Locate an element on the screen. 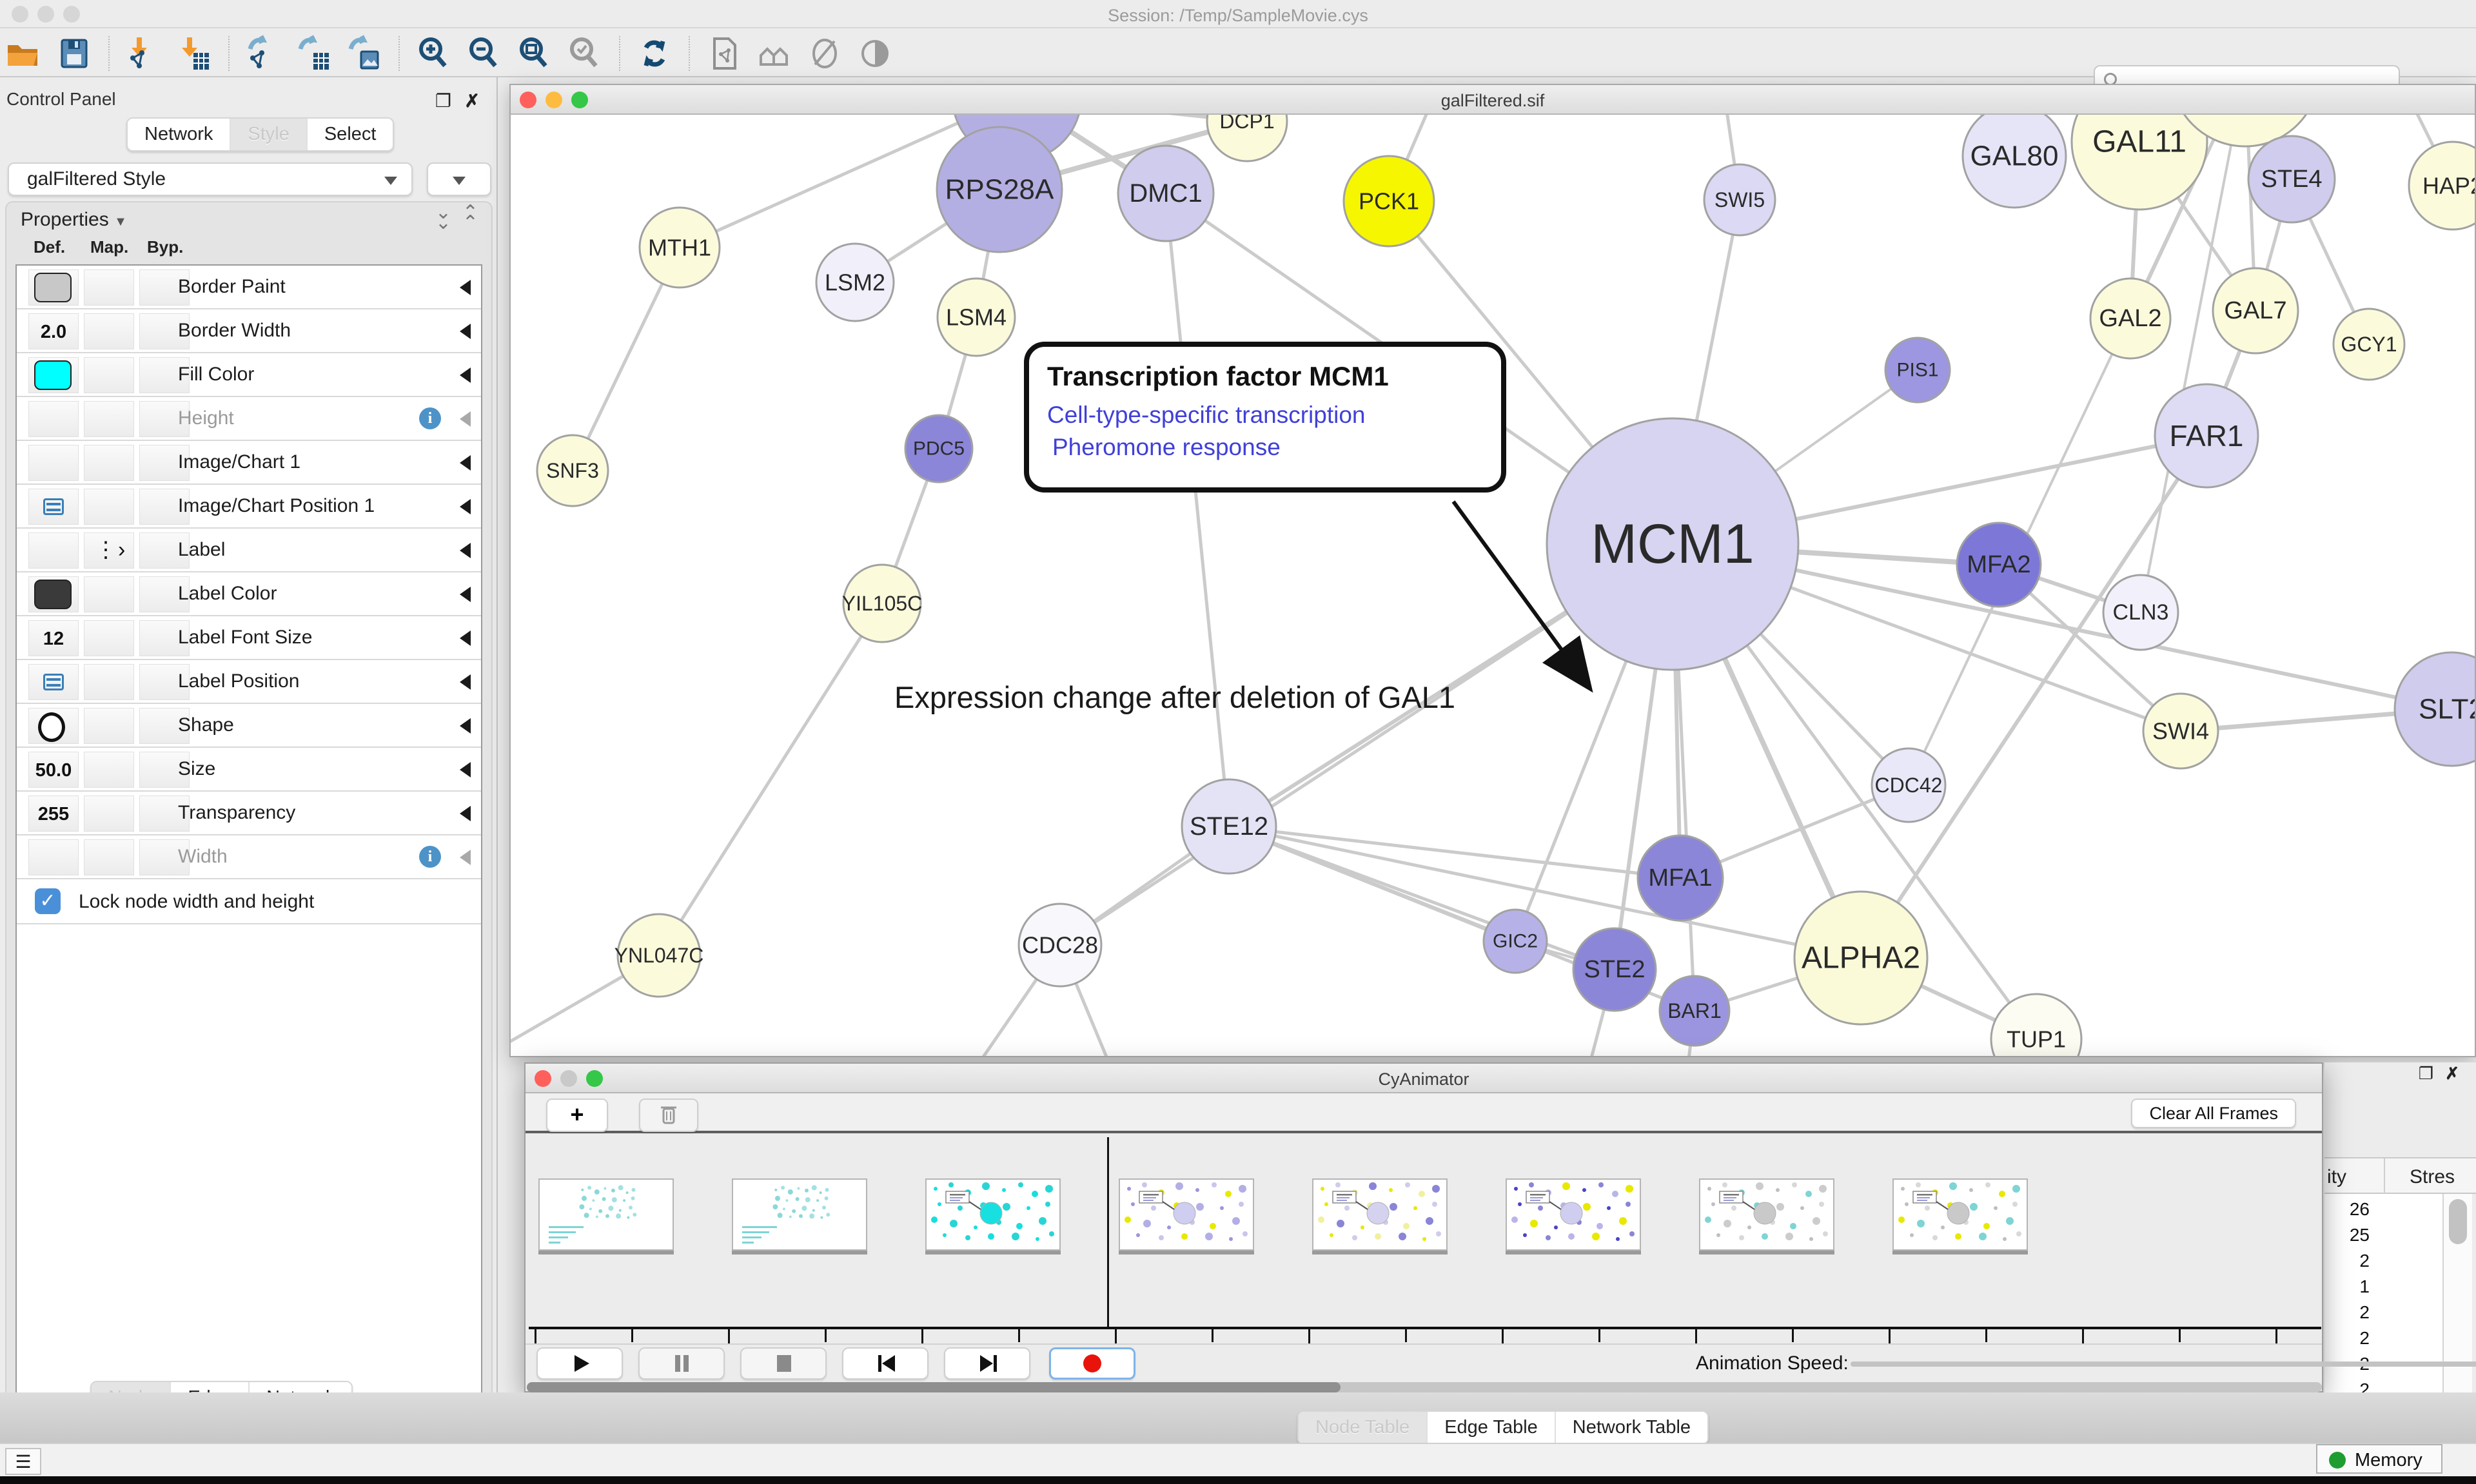  expand-all-icon: ⌄ ⌄ is located at coordinates (443, 217).